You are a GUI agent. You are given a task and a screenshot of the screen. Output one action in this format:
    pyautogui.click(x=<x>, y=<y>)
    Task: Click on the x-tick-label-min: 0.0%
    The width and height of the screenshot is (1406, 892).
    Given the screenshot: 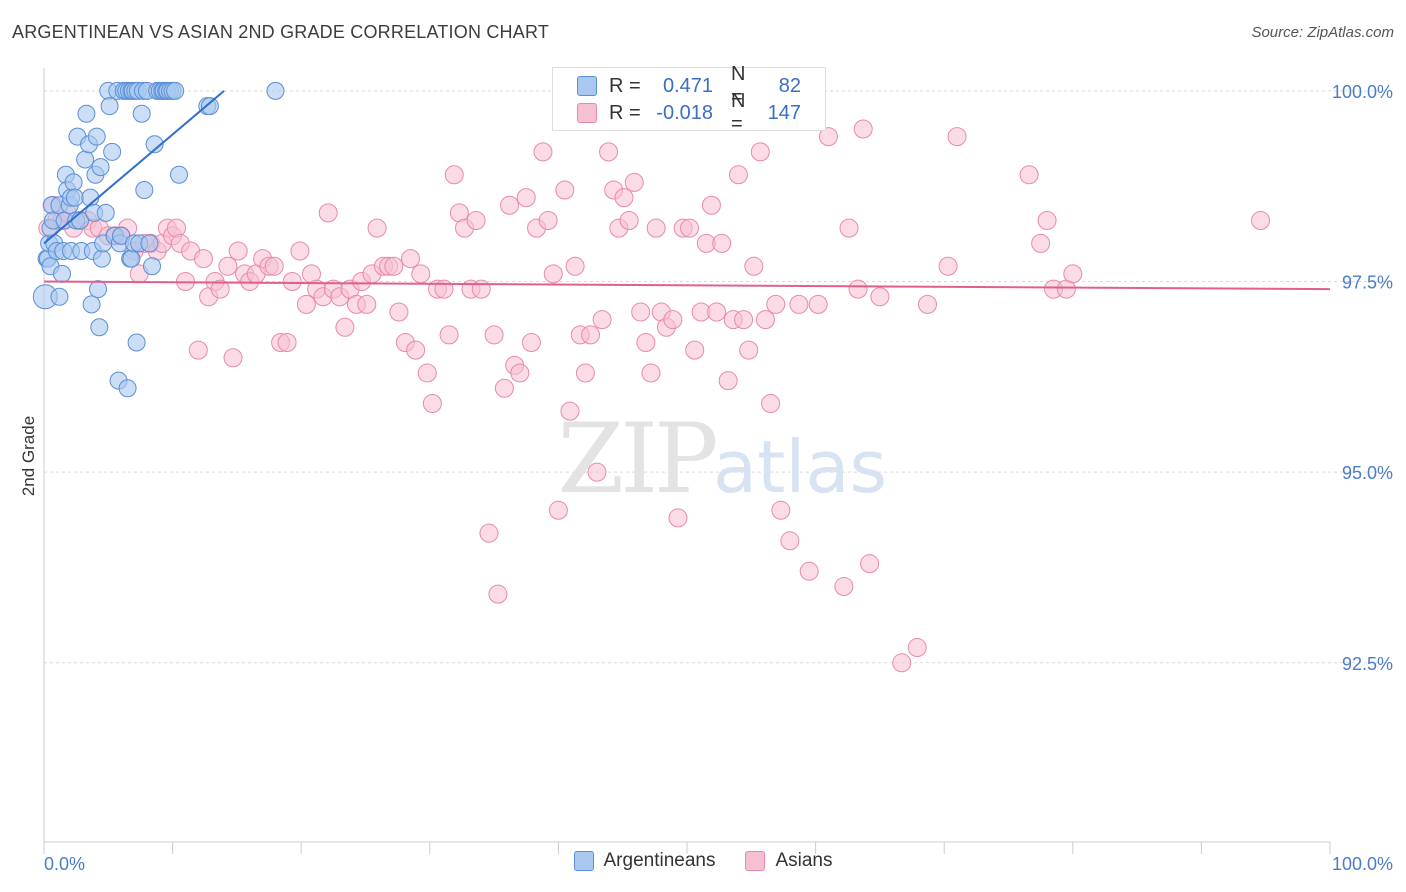 What is the action you would take?
    pyautogui.click(x=64, y=864)
    